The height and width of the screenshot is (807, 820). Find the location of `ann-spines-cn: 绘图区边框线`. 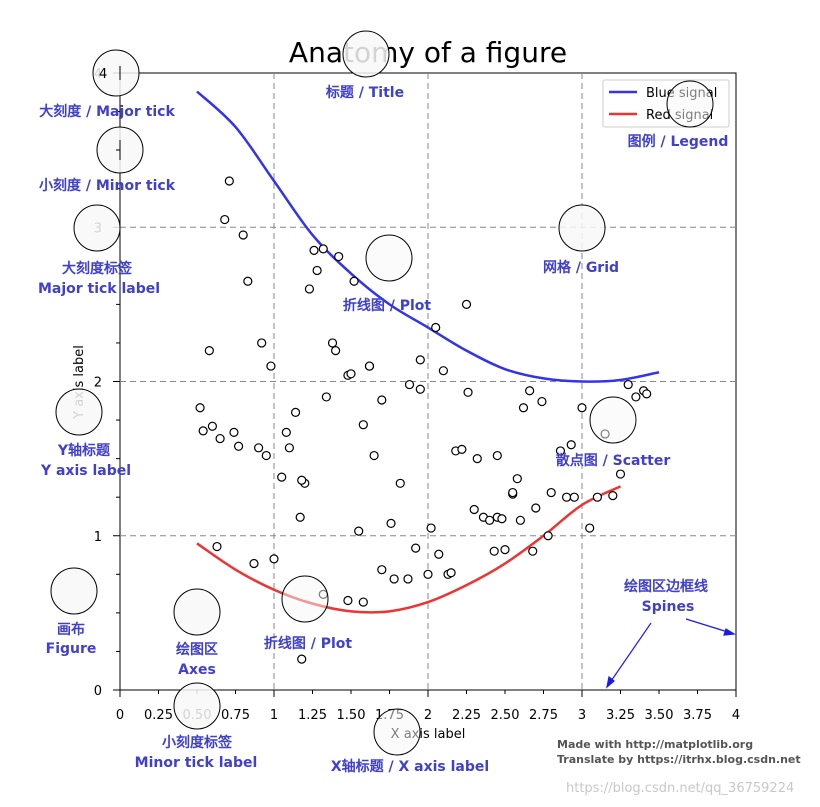

ann-spines-cn: 绘图区边框线 is located at coordinates (666, 586).